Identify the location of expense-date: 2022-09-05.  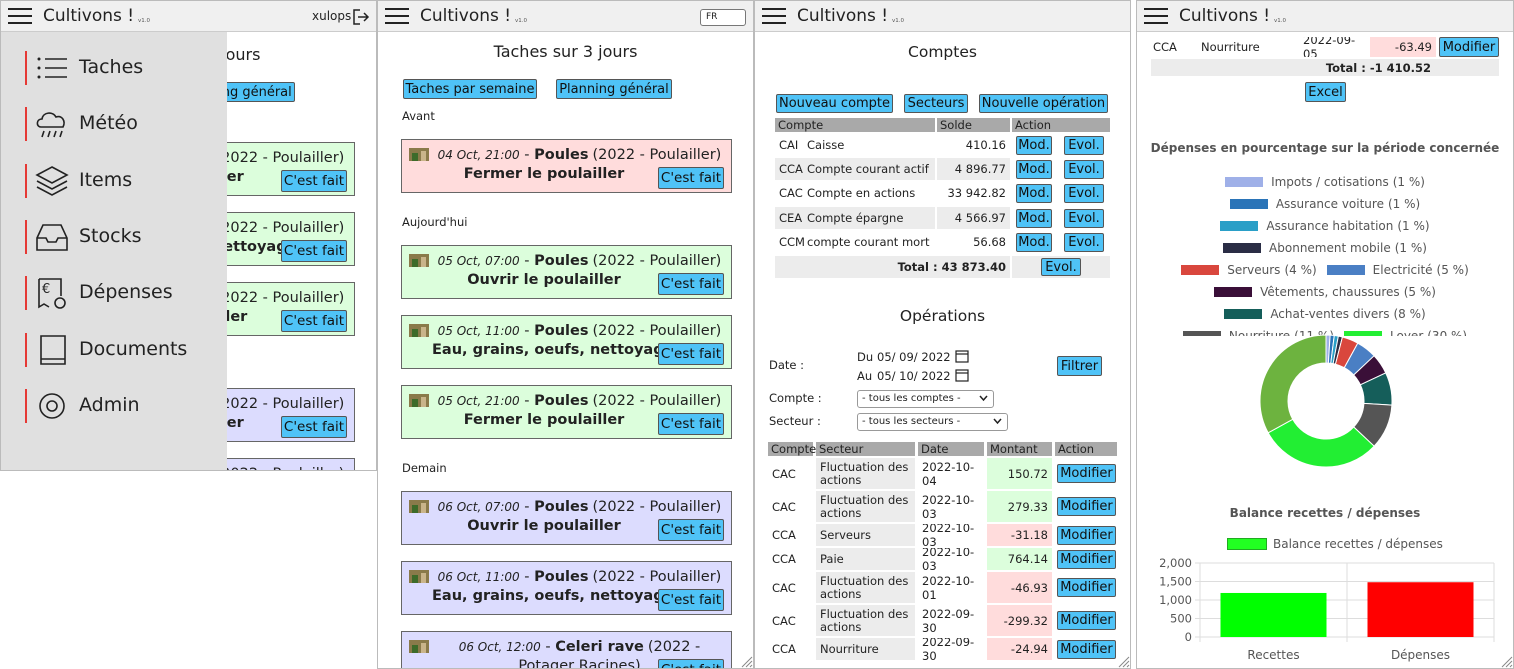
(1329, 47).